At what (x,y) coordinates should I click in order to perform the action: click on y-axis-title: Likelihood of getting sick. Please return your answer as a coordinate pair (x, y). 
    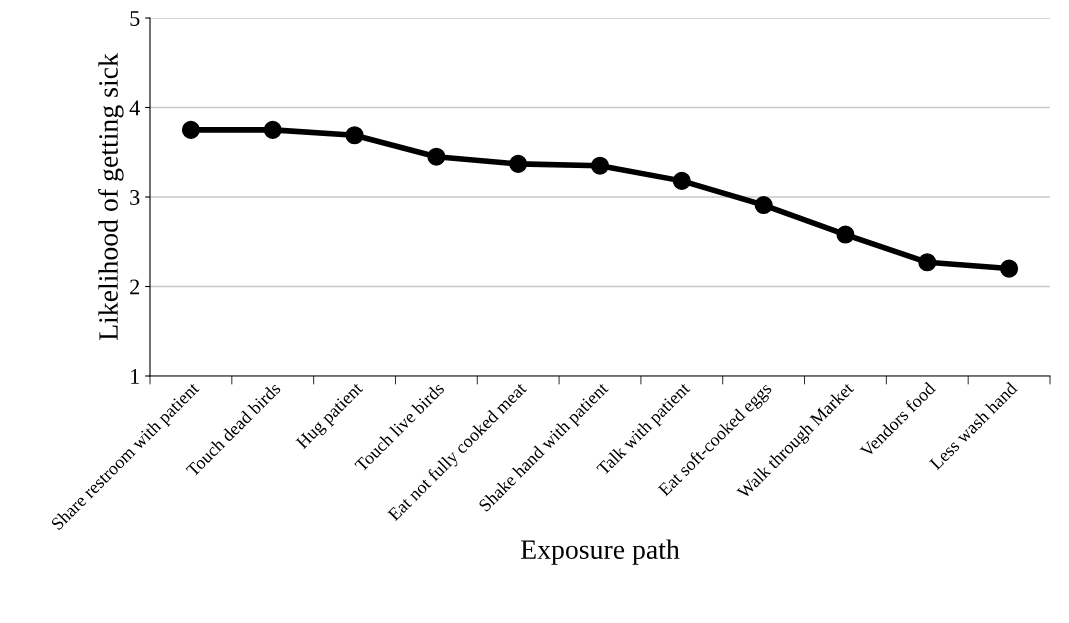
    Looking at the image, I should click on (111, 197).